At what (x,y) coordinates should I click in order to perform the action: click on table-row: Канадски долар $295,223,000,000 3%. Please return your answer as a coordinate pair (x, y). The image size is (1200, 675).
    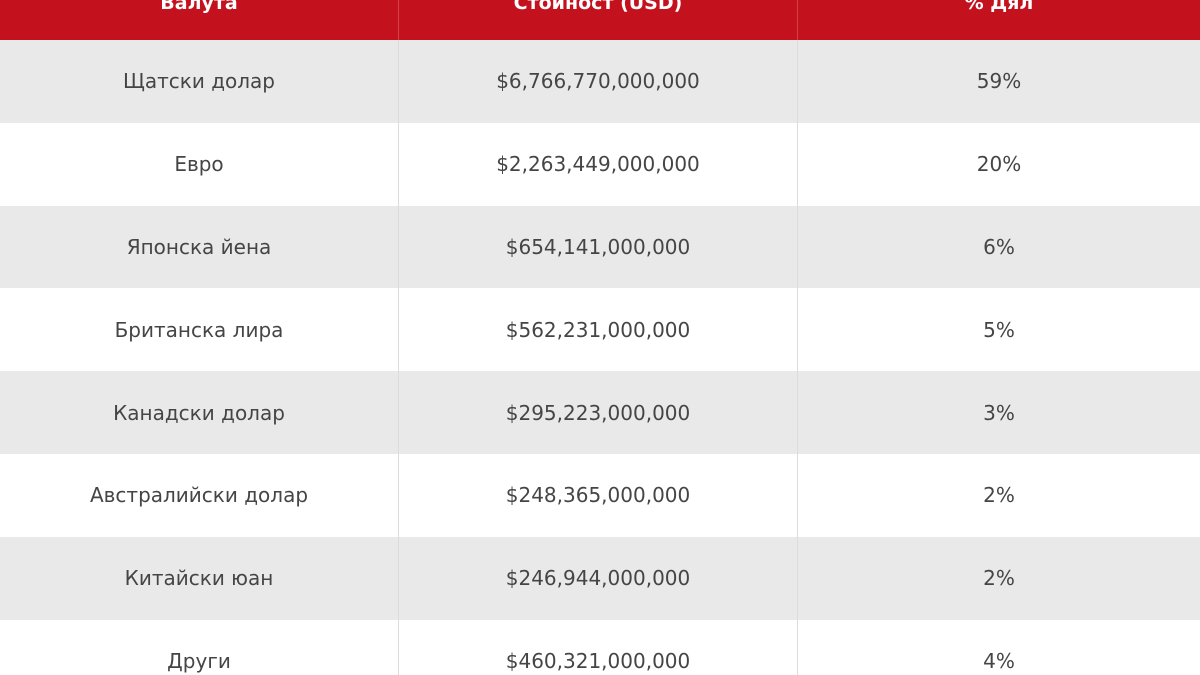
    Looking at the image, I should click on (600, 412).